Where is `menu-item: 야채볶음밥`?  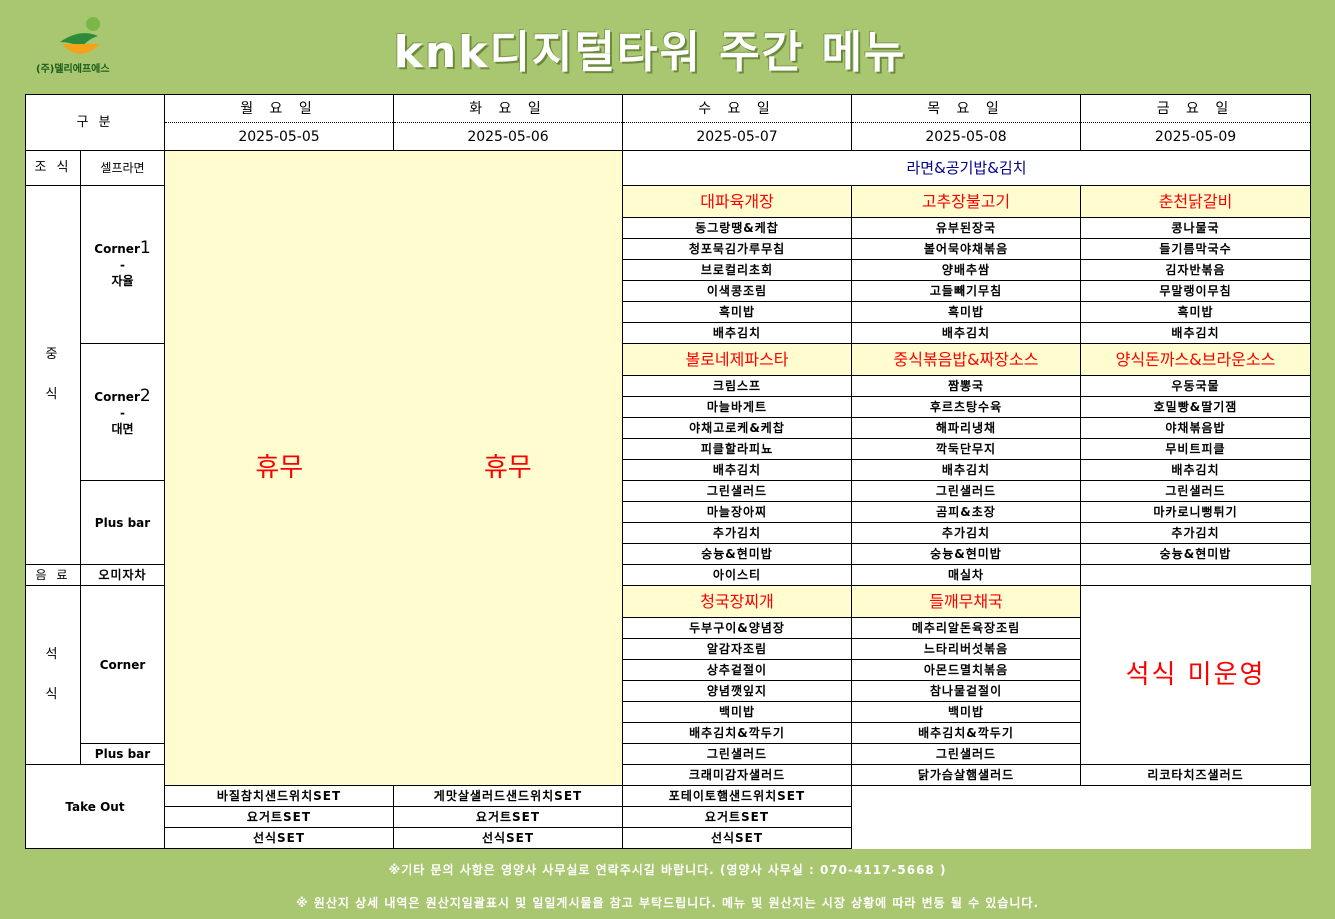
menu-item: 야채볶음밥 is located at coordinates (1195, 428).